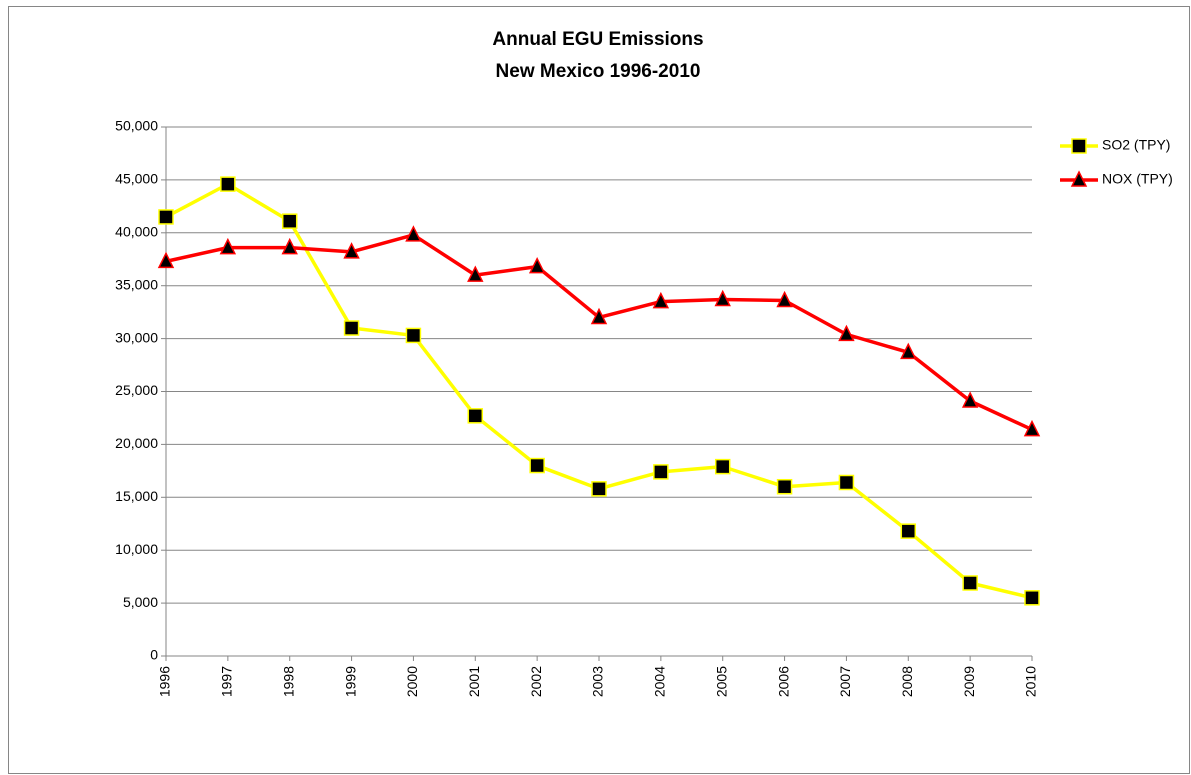  I want to click on y-tick-label: 40,000, so click(136, 232).